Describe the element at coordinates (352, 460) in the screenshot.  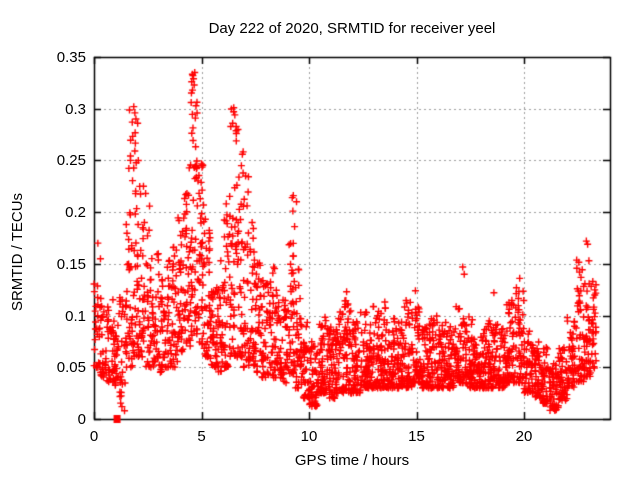
I see `x-axis-label: GPS time / hours` at that location.